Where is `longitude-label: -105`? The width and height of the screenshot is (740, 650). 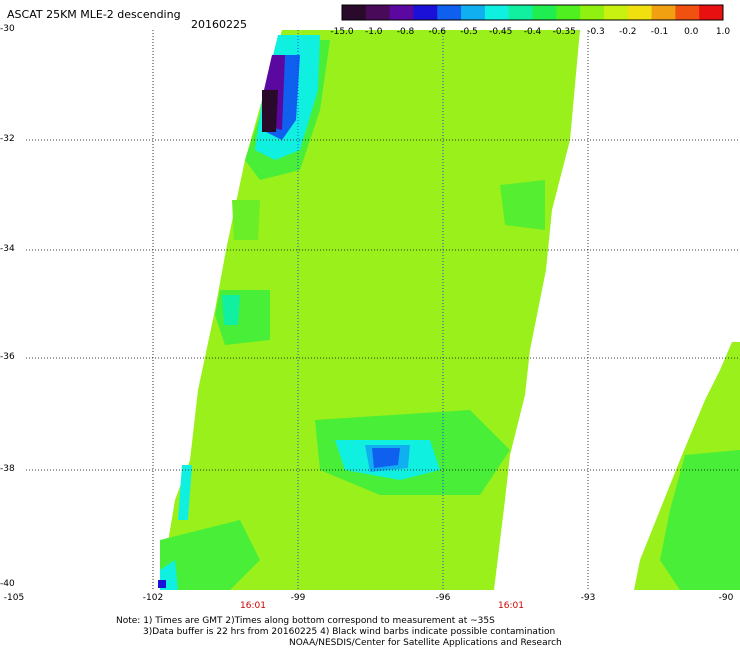 longitude-label: -105 is located at coordinates (14, 598).